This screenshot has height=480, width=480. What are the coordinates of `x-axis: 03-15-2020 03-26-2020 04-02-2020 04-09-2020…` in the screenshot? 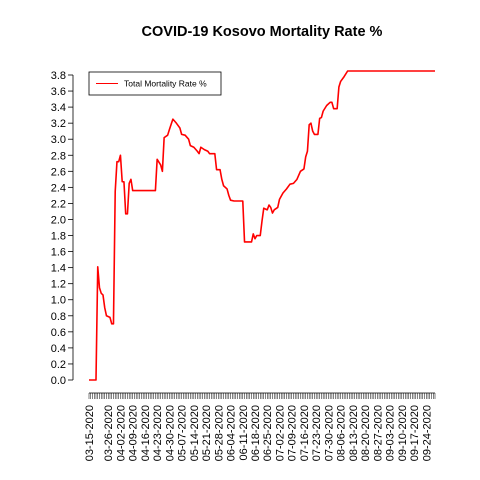 It's located at (260, 426).